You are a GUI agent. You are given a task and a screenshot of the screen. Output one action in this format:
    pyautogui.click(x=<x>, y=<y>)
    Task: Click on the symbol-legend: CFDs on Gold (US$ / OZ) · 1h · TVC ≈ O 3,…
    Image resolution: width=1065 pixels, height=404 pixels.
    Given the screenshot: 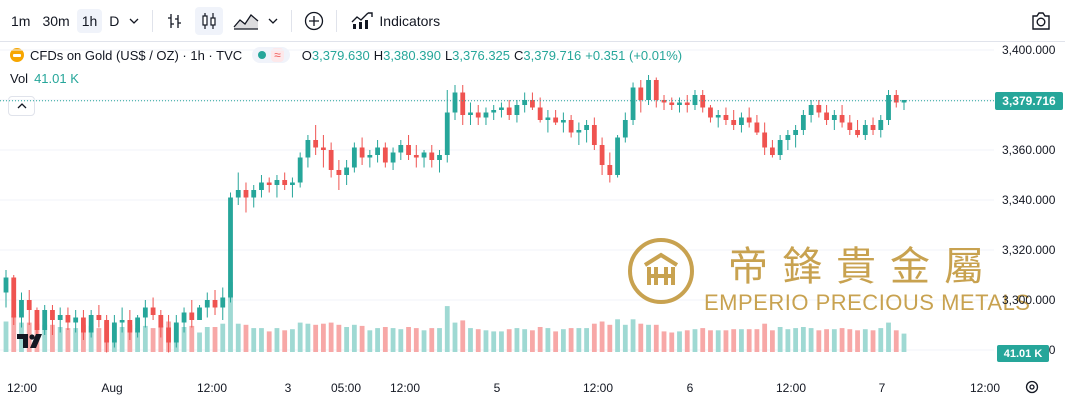 What is the action you would take?
    pyautogui.click(x=348, y=55)
    